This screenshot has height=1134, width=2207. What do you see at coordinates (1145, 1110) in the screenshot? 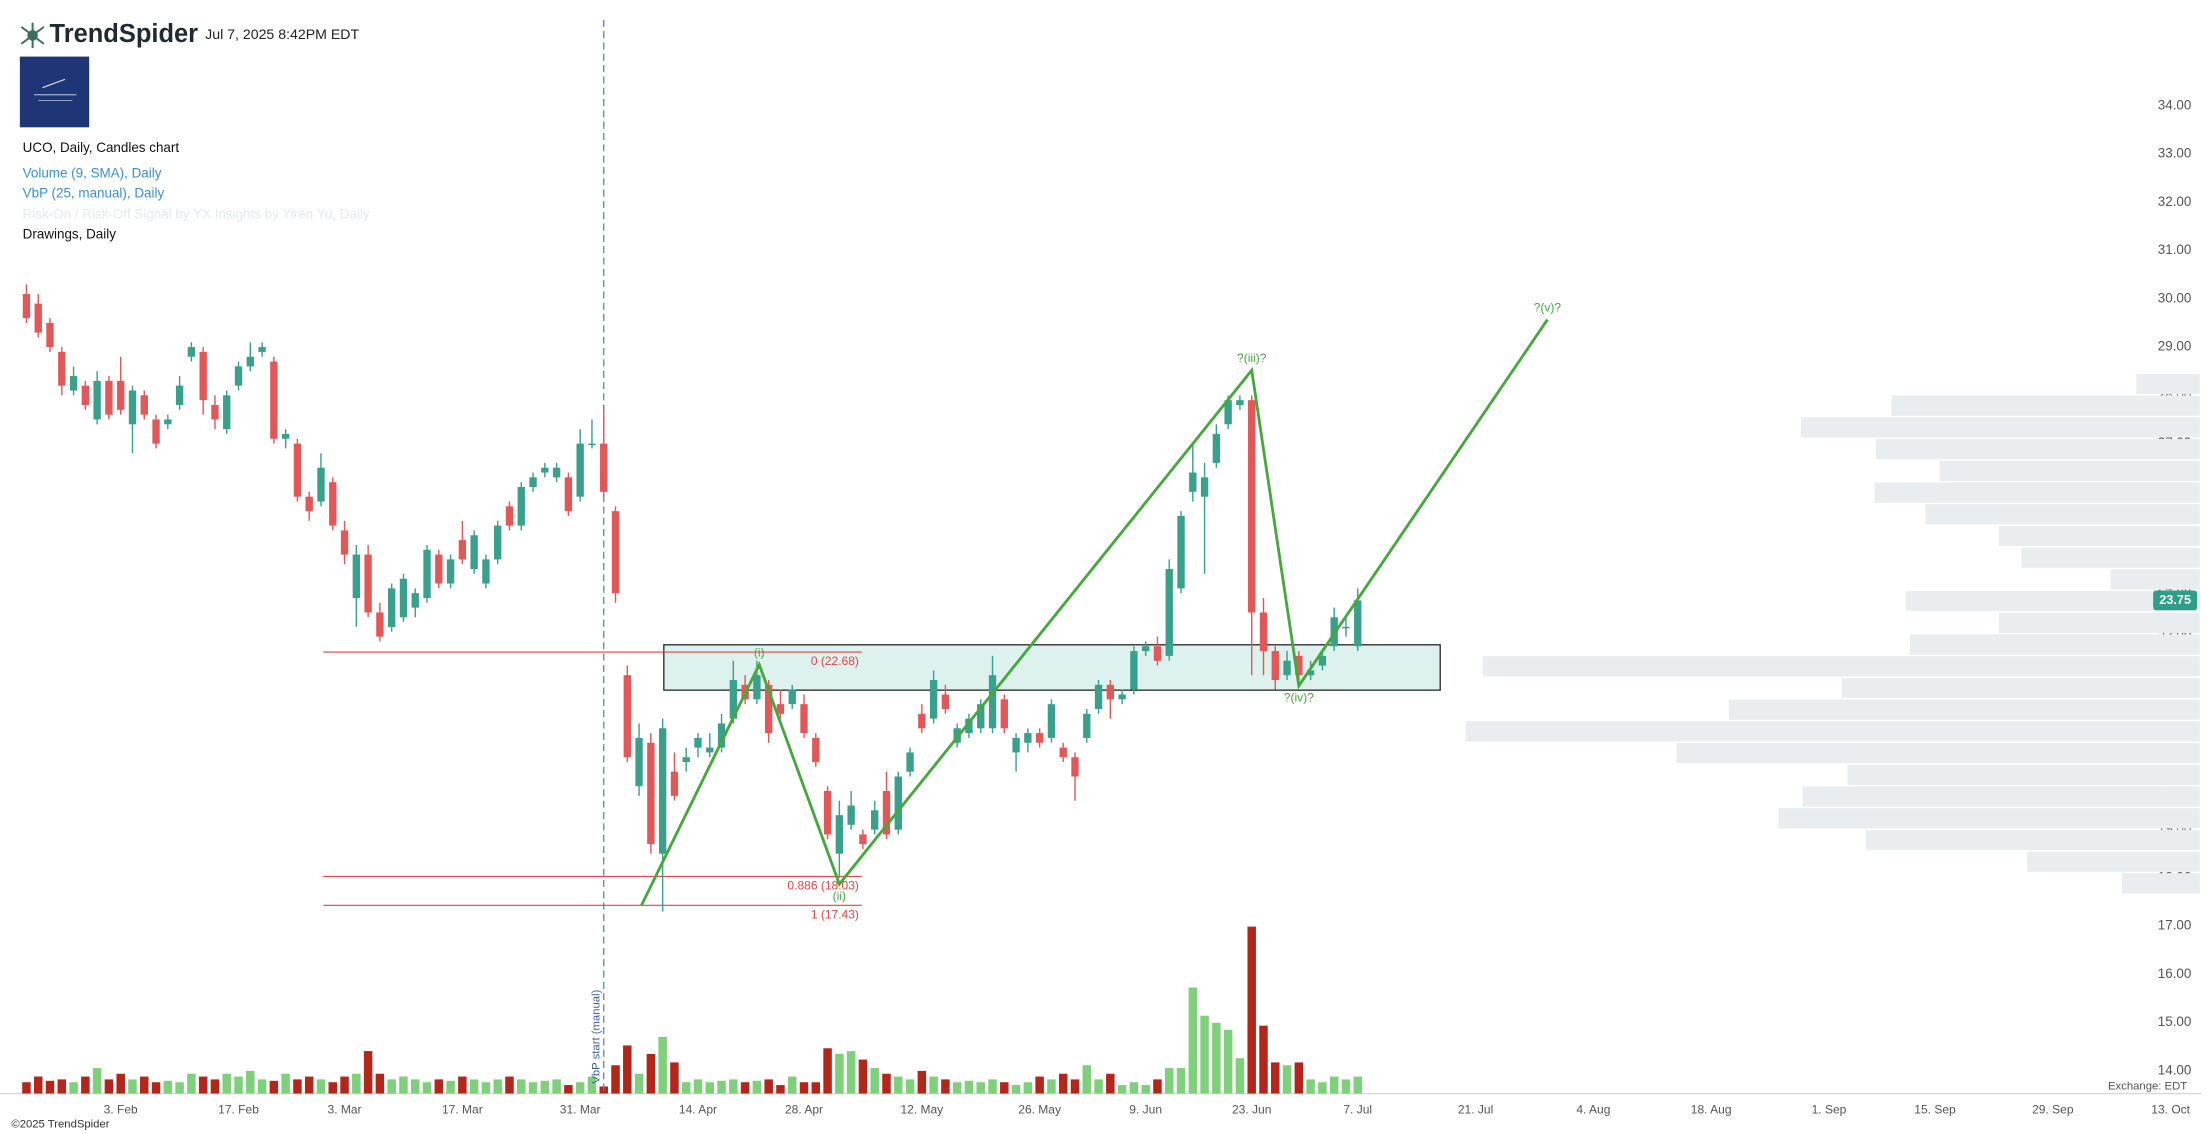
I see `x-tick-label: 9. Jun` at bounding box center [1145, 1110].